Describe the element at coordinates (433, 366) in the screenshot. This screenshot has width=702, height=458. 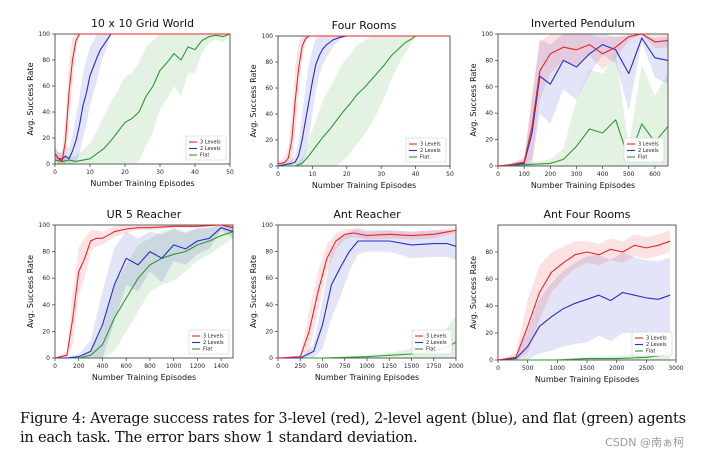
I see `x-tick-label: 1750` at that location.